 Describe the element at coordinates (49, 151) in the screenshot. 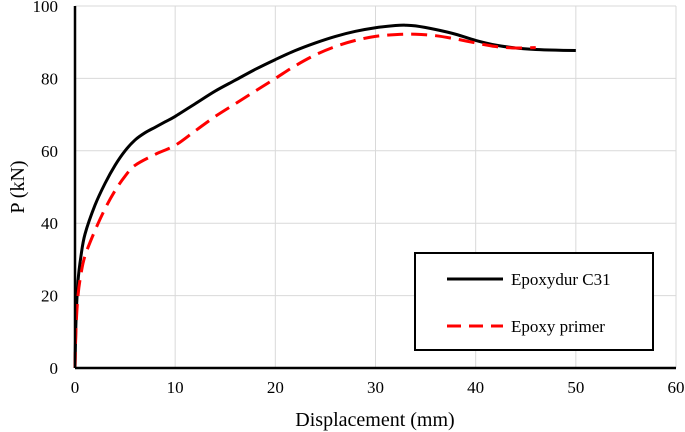

I see `y-tick-label: 60` at that location.